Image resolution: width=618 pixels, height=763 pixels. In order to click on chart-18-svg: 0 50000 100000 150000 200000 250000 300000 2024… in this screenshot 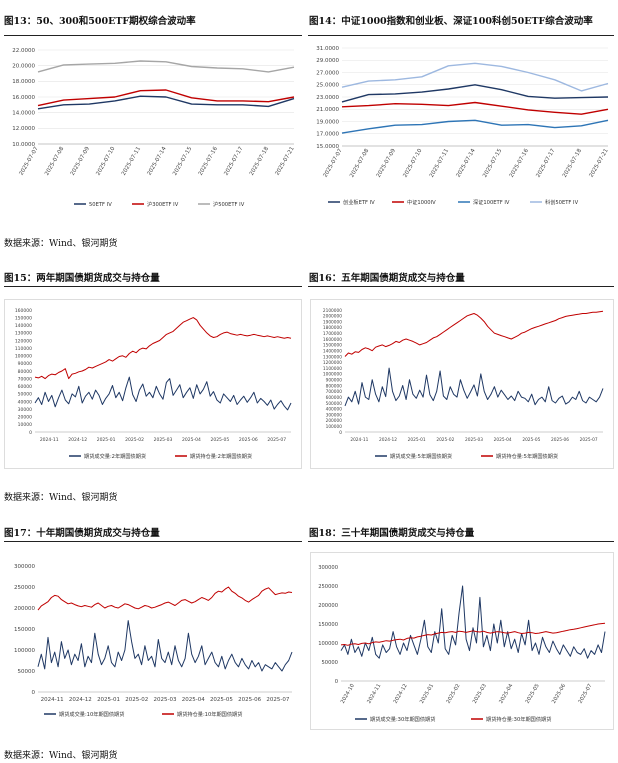, I will do `click(462, 644)`.